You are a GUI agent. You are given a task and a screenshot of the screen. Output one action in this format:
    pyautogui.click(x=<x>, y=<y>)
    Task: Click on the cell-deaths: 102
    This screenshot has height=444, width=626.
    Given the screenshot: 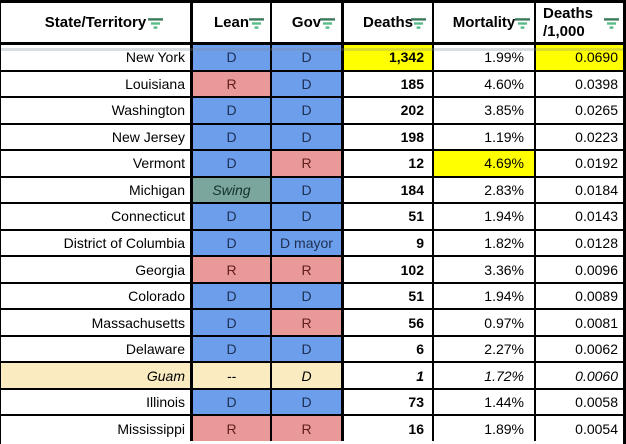 What is the action you would take?
    pyautogui.click(x=389, y=269)
    